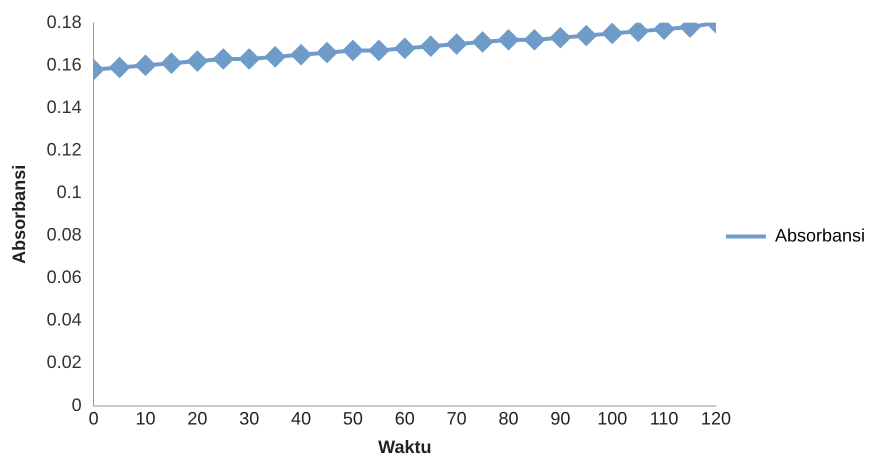  Describe the element at coordinates (64, 277) in the screenshot. I see `y-tick-label: 0.06` at that location.